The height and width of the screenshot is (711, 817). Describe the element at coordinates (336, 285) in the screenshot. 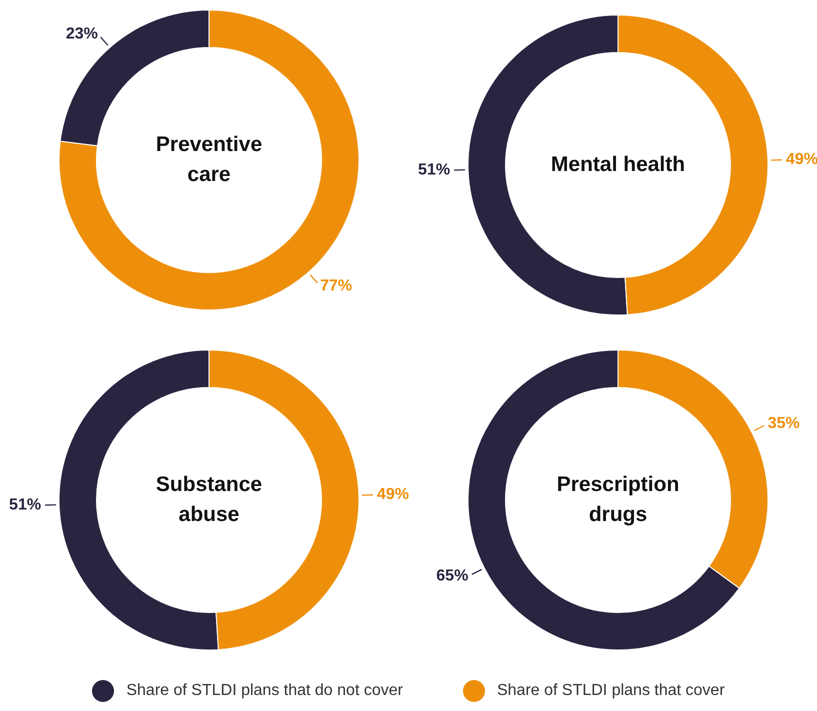

I see `data-label: 77%` at that location.